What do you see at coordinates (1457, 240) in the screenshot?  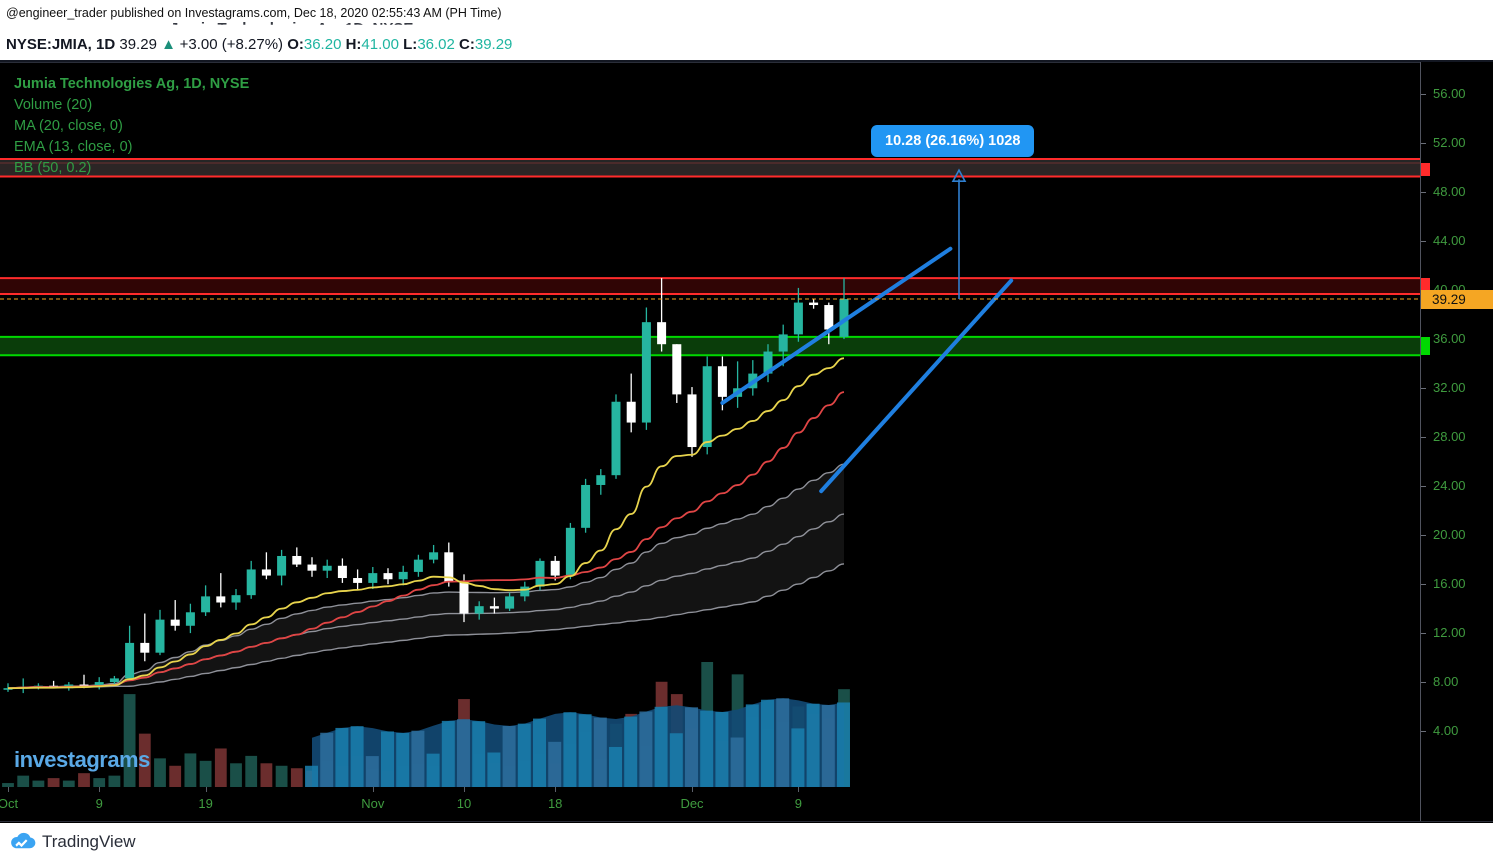 I see `price-axis-tick: 44.00` at bounding box center [1457, 240].